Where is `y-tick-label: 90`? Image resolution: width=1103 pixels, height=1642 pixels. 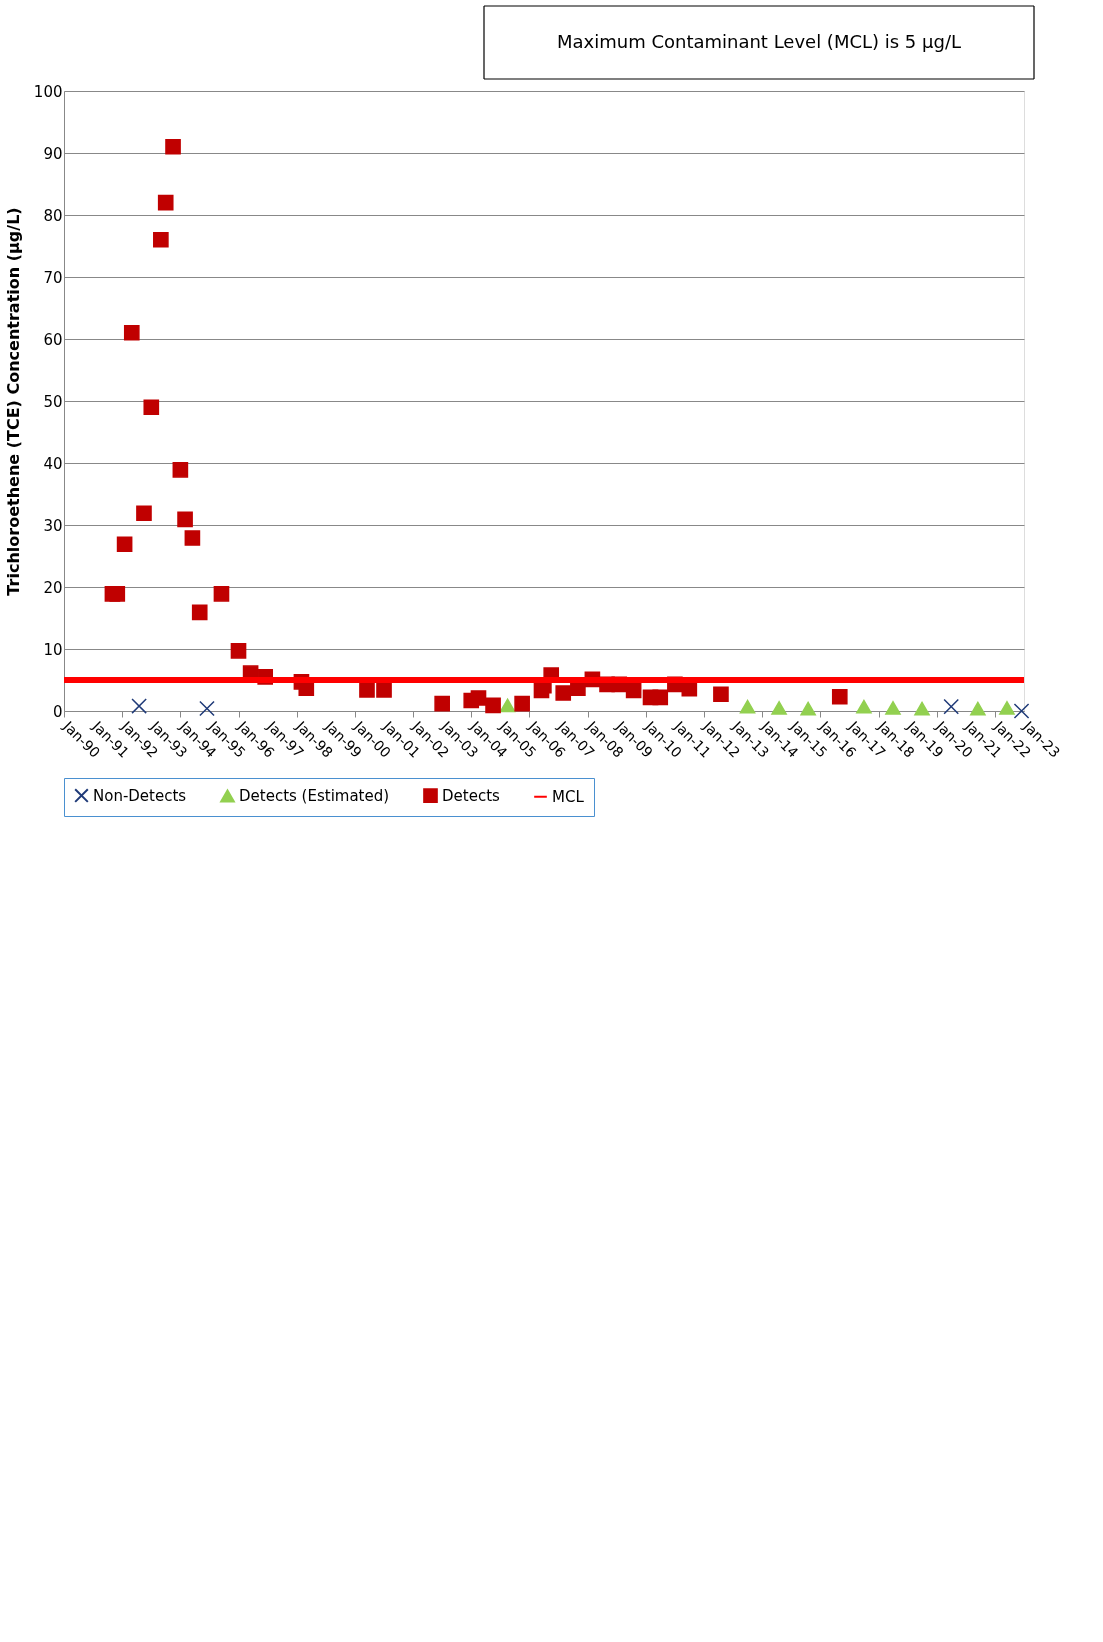 y-tick-label: 90 is located at coordinates (53, 153).